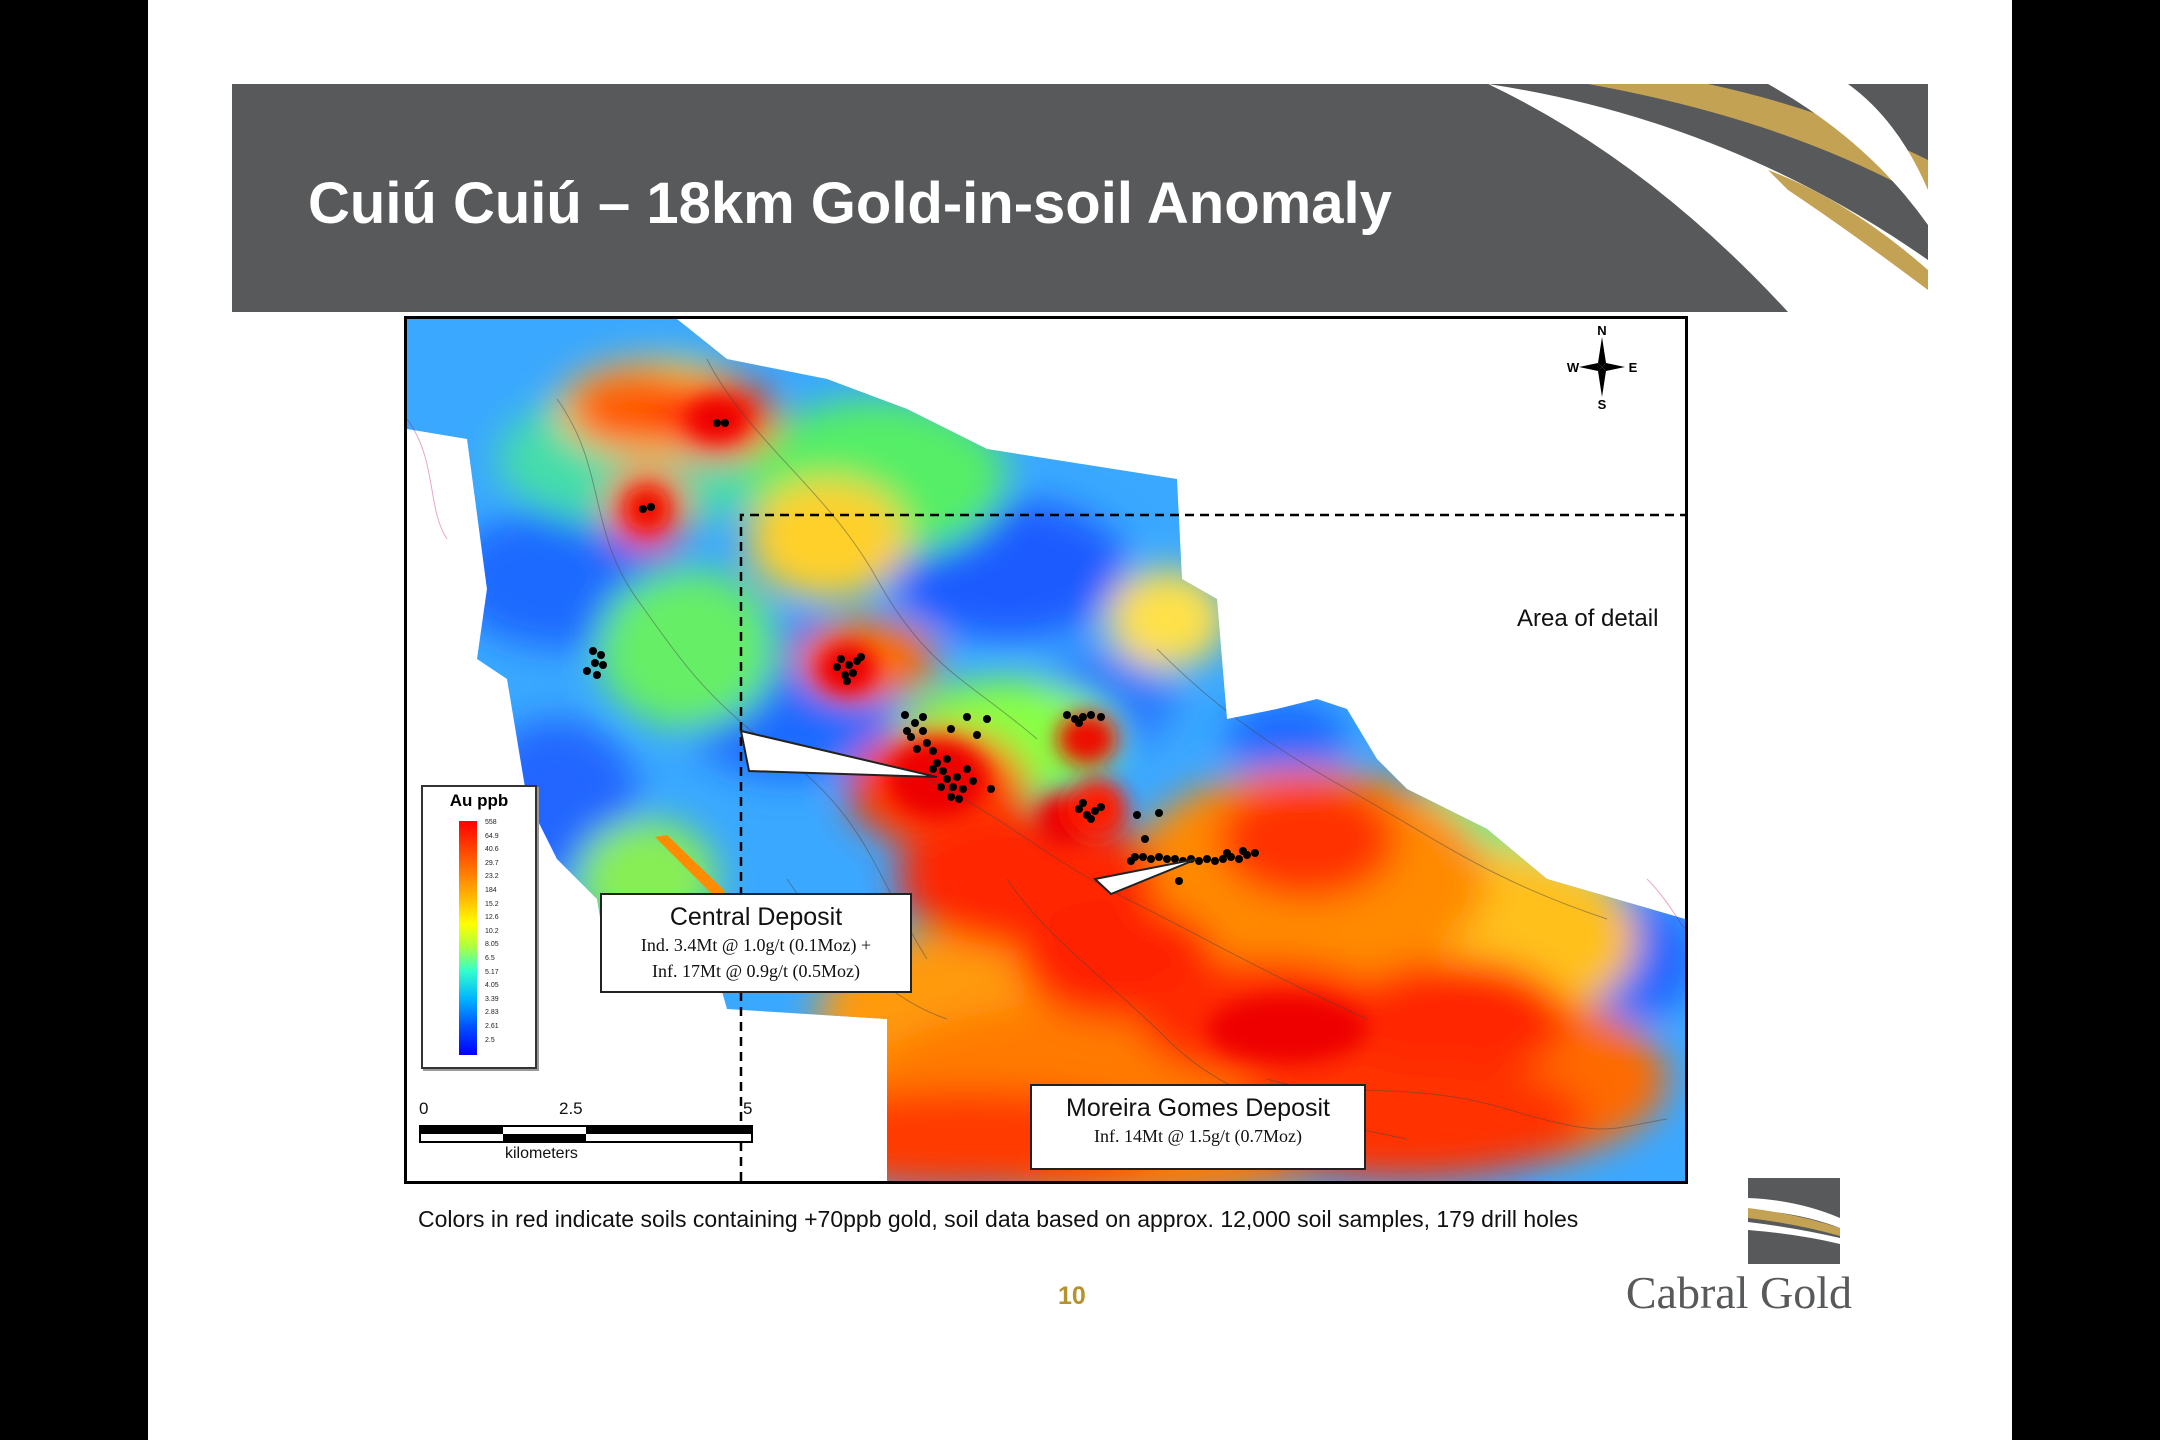 The width and height of the screenshot is (2160, 1440). Describe the element at coordinates (1738, 1292) in the screenshot. I see `brand-name: Cabral Gold` at that location.